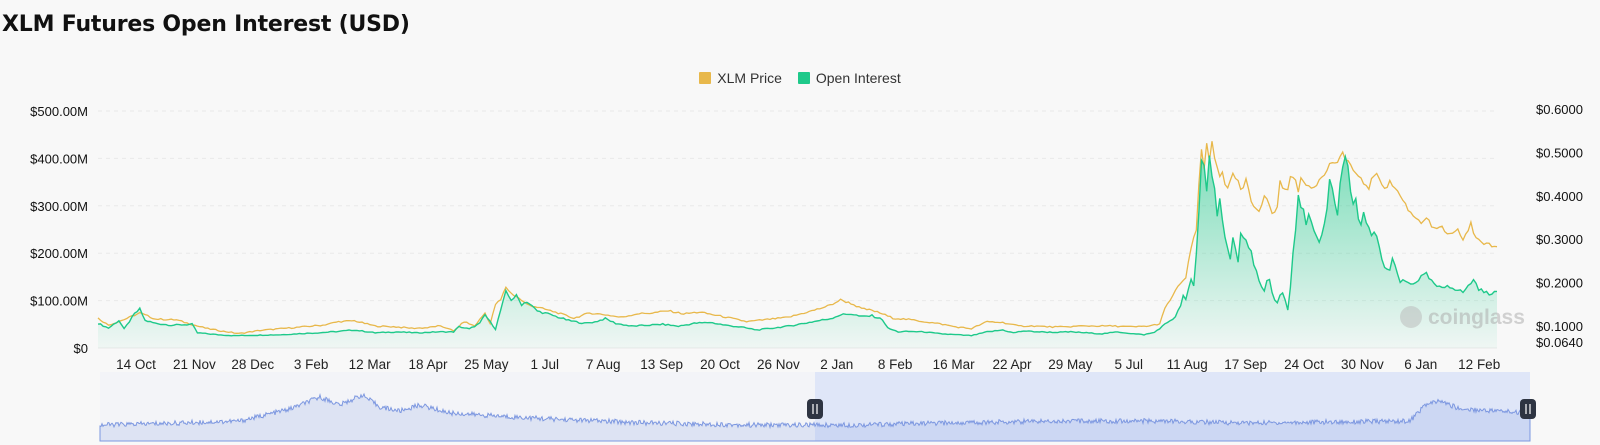 The height and width of the screenshot is (445, 1600). What do you see at coordinates (803, 78) in the screenshot?
I see `oi-legend-swatch` at bounding box center [803, 78].